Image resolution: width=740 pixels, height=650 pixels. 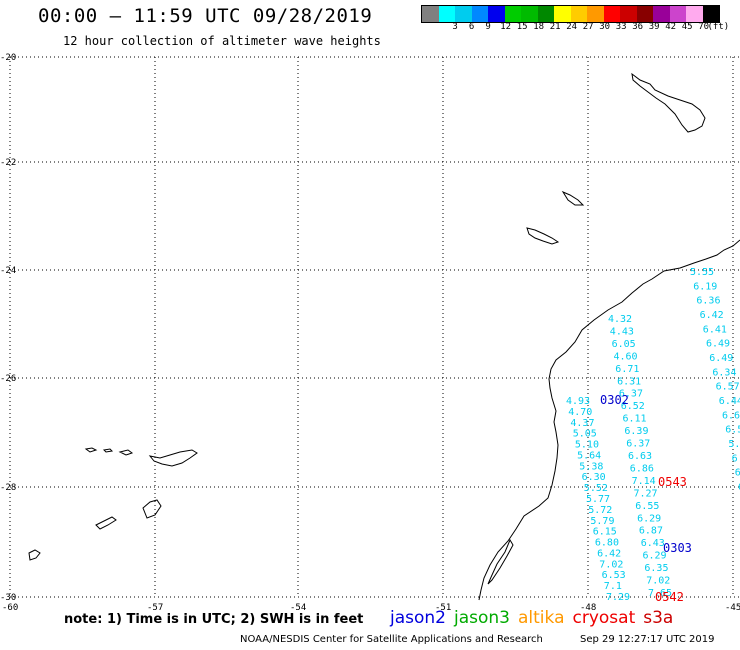 What do you see at coordinates (8, 379) in the screenshot?
I see `lat-label: -26` at bounding box center [8, 379].